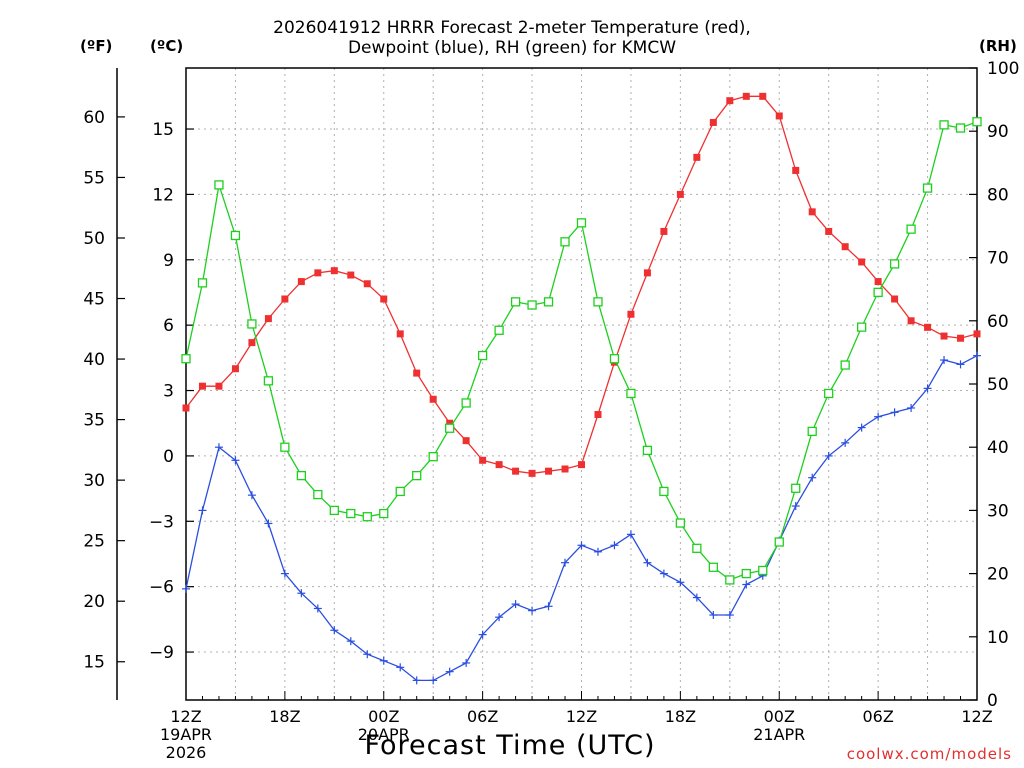 The width and height of the screenshot is (1024, 768). I want to click on celsius-unit-label: (ºC), so click(167, 46).